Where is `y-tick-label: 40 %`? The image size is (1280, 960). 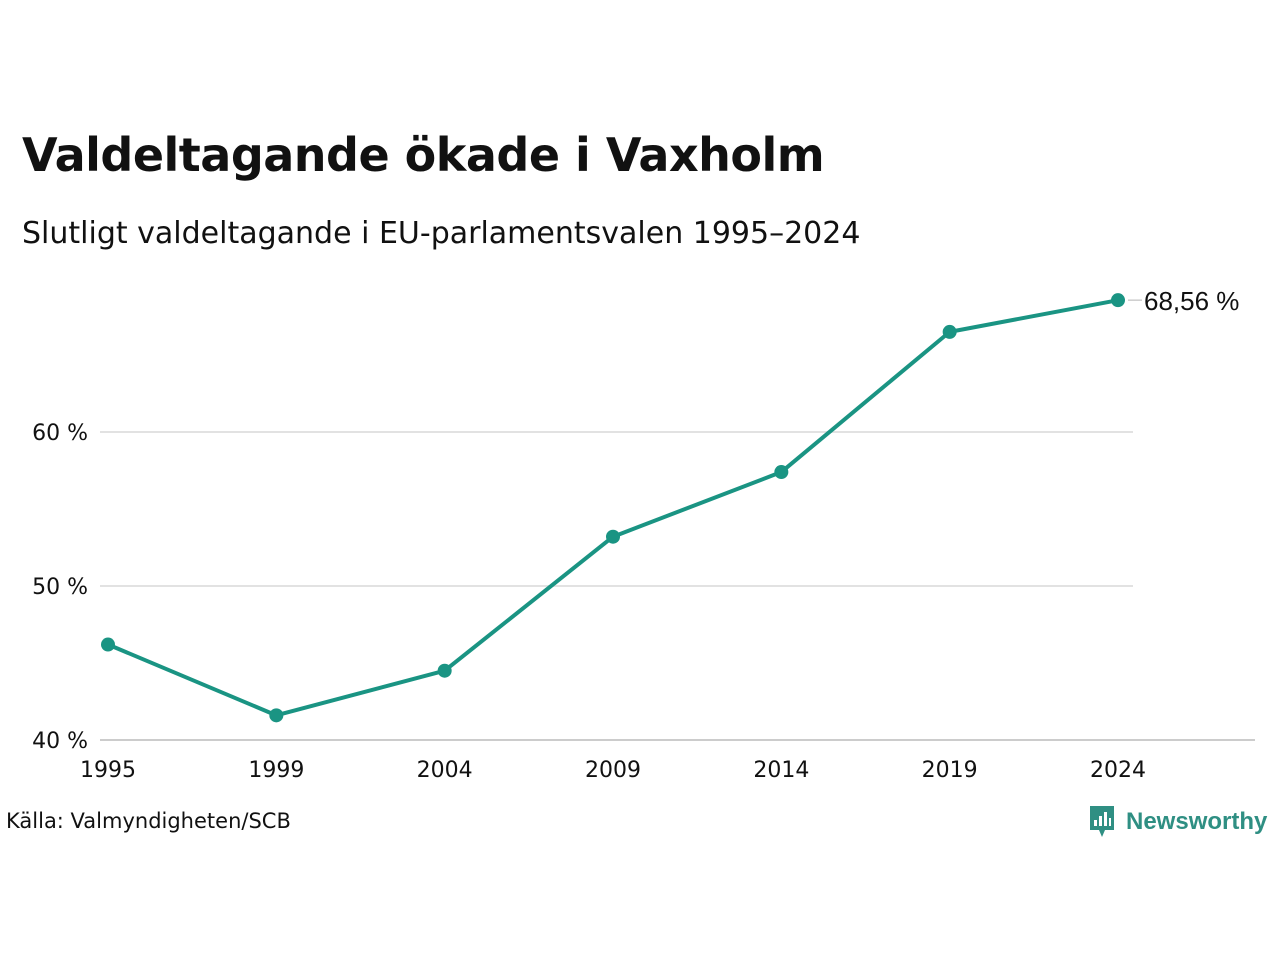 y-tick-label: 40 % is located at coordinates (60, 741).